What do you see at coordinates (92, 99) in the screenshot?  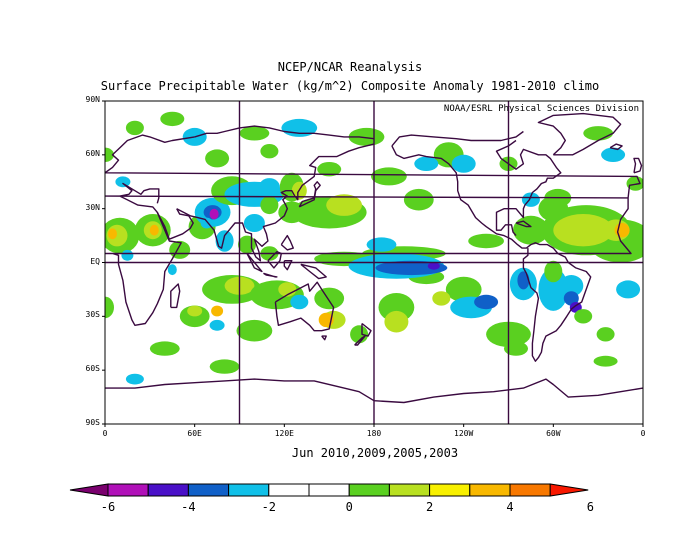 I see `lat-tick-label: 90N` at bounding box center [92, 99].